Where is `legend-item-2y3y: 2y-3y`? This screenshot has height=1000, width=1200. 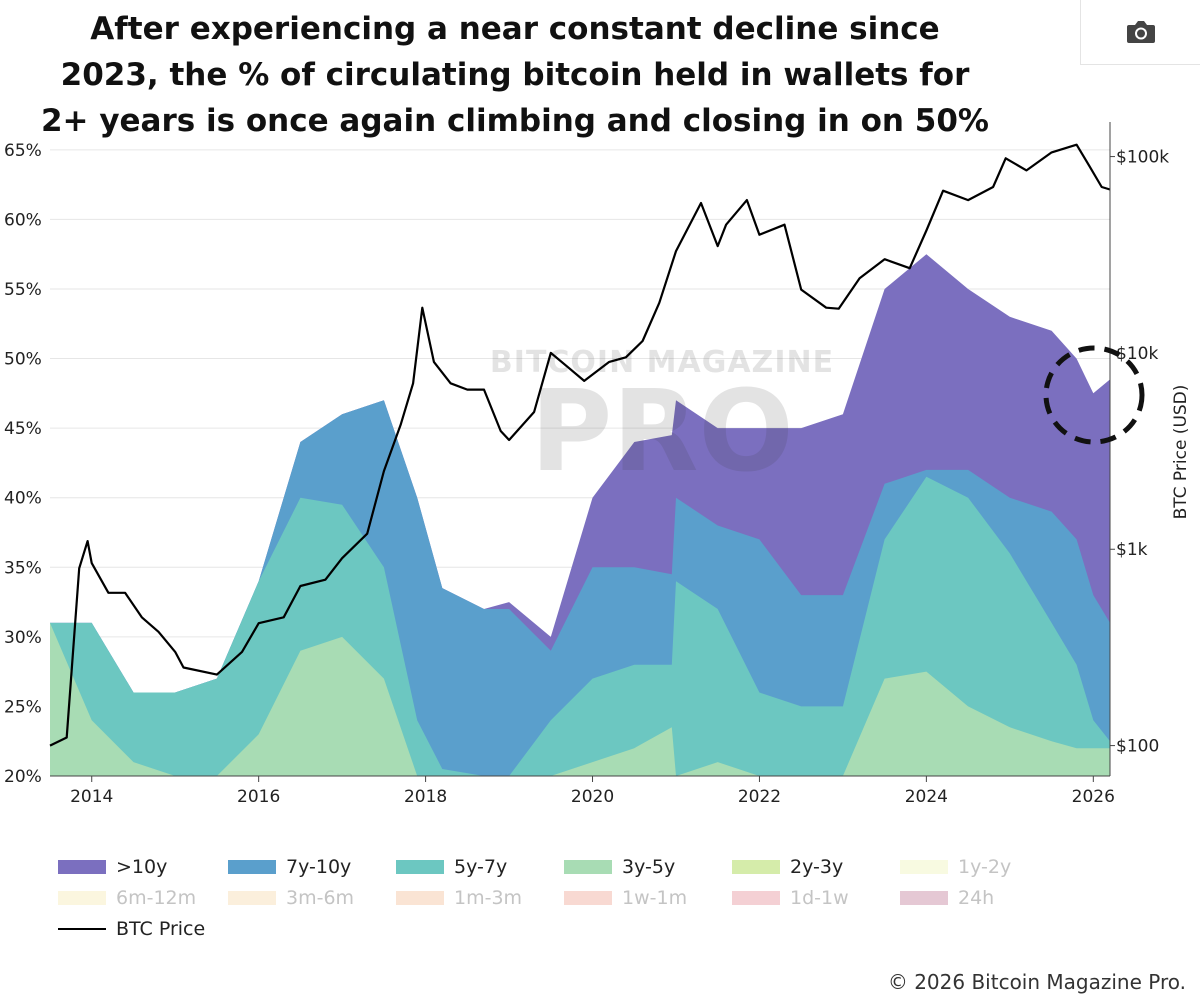
legend-item-2y3y: 2y-3y is located at coordinates (787, 867).